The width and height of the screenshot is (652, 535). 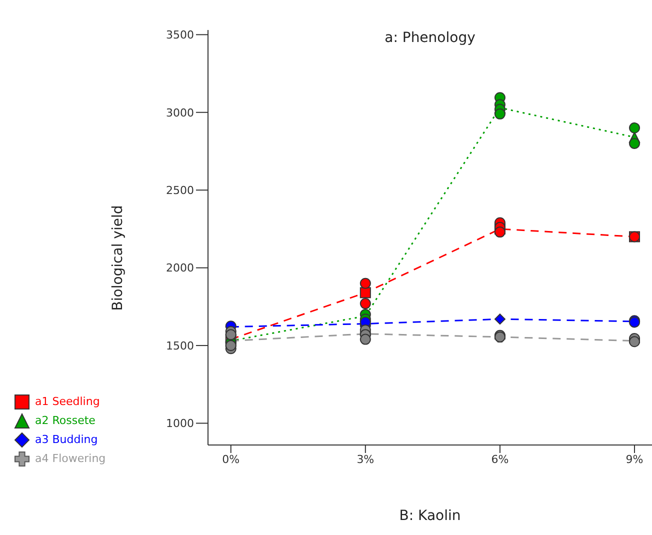 I want to click on x-tick-label: 3%, so click(x=365, y=459).